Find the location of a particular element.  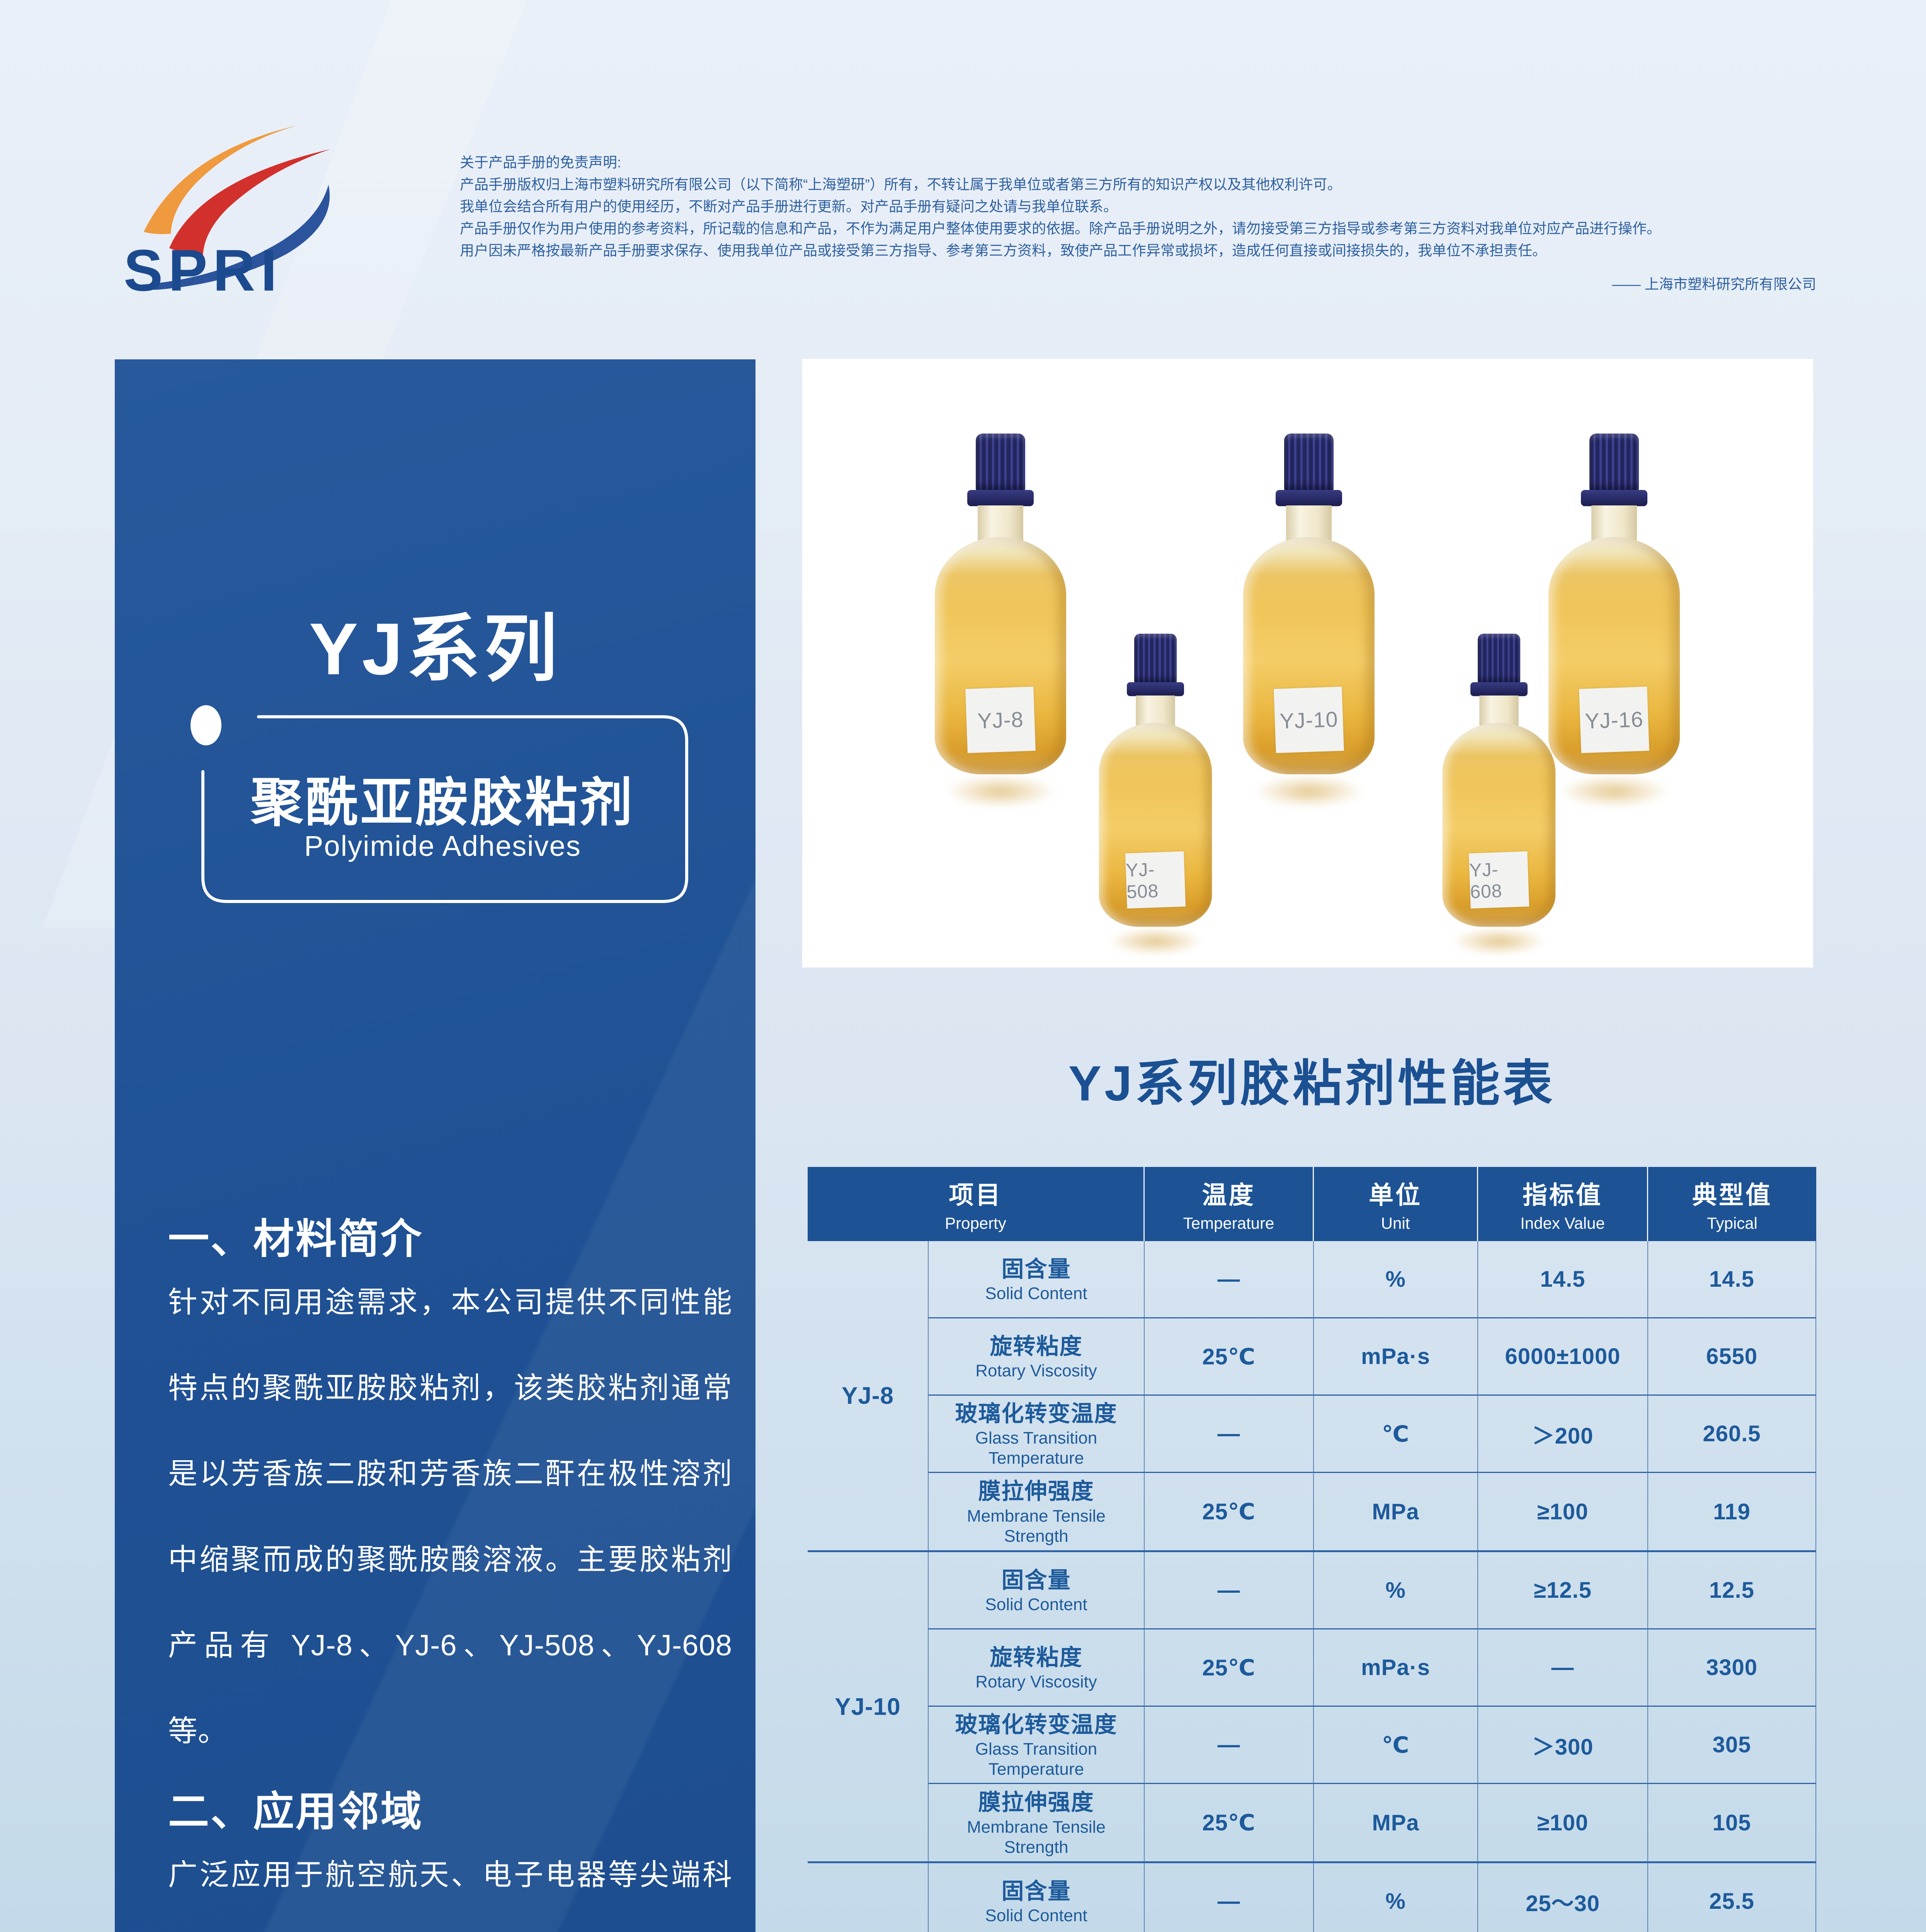

typical-value: 12.5 is located at coordinates (1731, 1590).